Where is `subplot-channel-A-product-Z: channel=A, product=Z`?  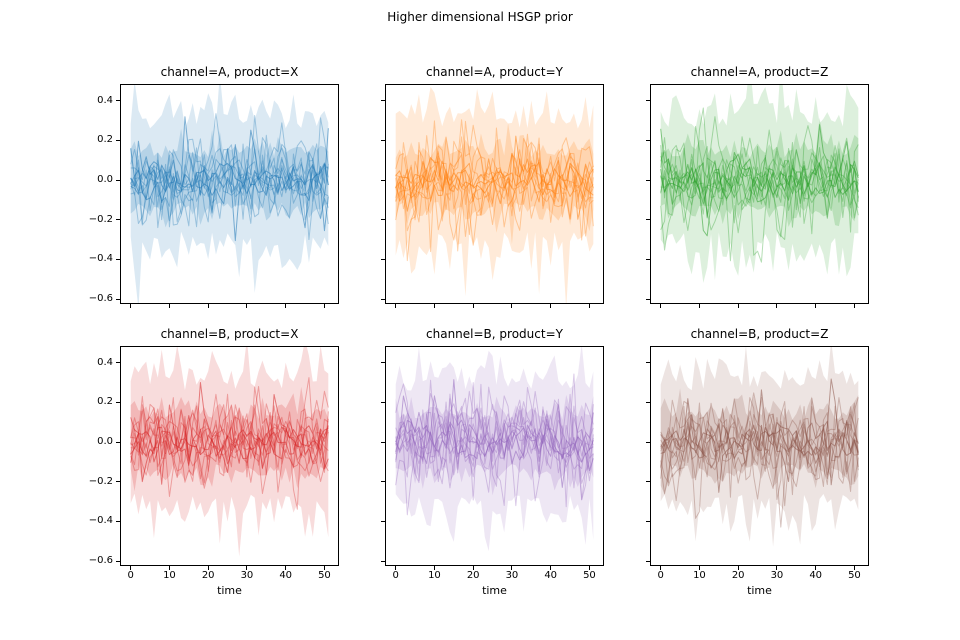 subplot-channel-A-product-Z: channel=A, product=Z is located at coordinates (757, 186).